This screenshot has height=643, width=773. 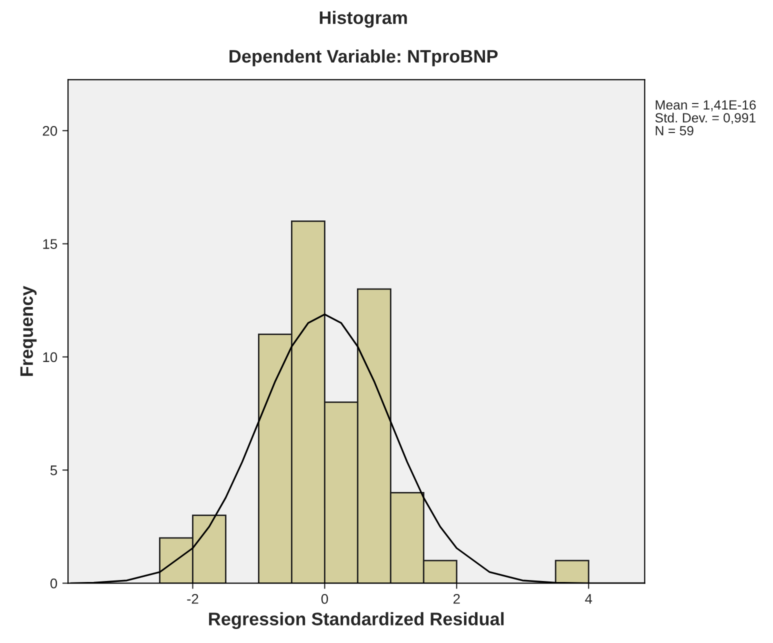 I want to click on y-tick-label: 0, so click(x=54, y=583).